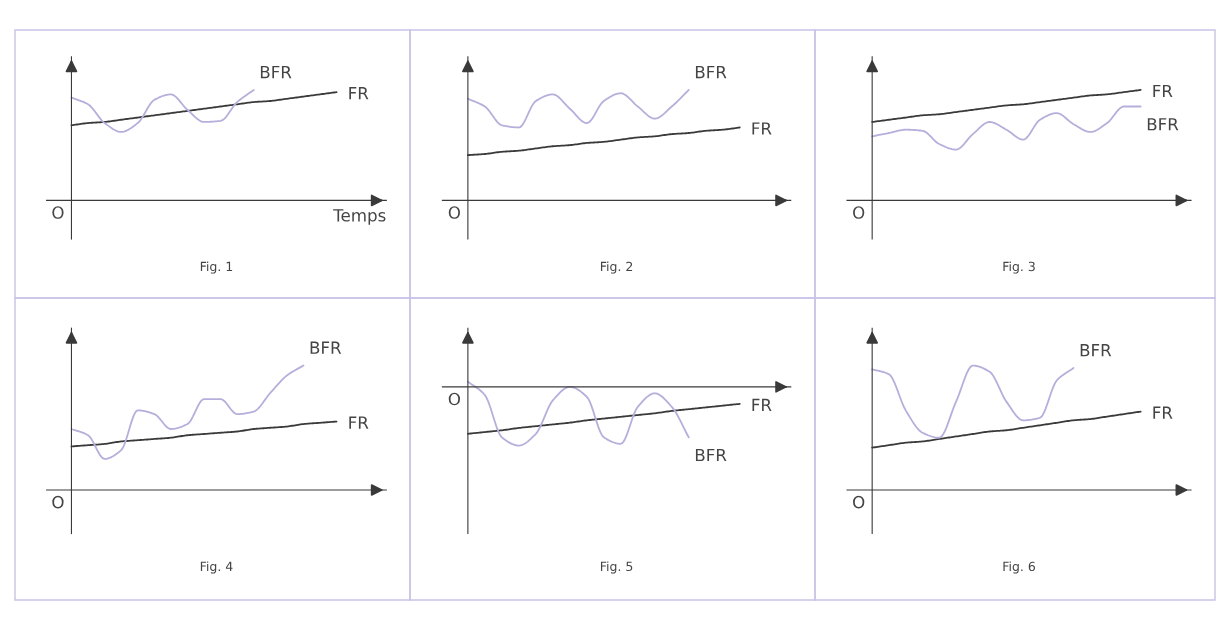 The width and height of the screenshot is (1227, 620). Describe the element at coordinates (1019, 567) in the screenshot. I see `text: Fig. 6` at that location.